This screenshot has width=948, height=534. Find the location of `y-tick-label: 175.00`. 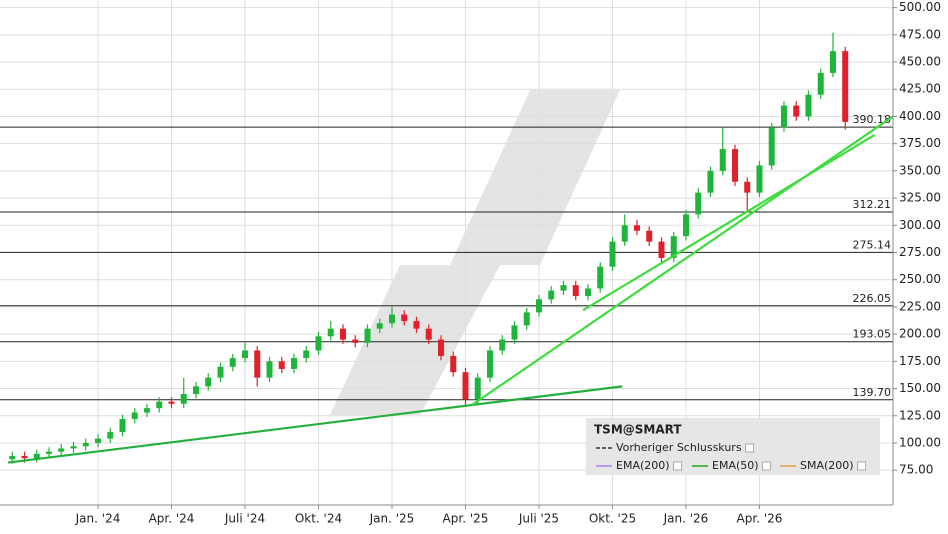

y-tick-label: 175.00 is located at coordinates (920, 361).